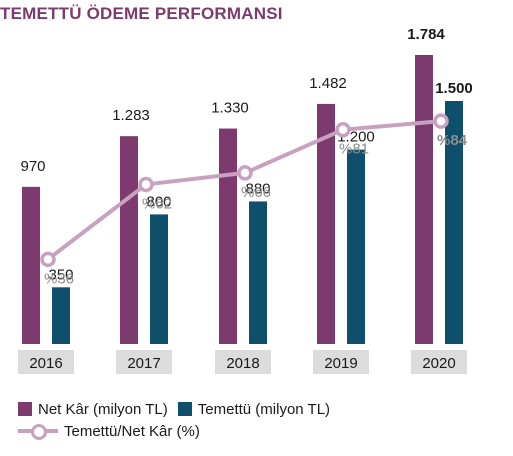 This screenshot has width=513, height=456. What do you see at coordinates (230, 108) in the screenshot?
I see `value-label-net-kar-2018: 1.330` at bounding box center [230, 108].